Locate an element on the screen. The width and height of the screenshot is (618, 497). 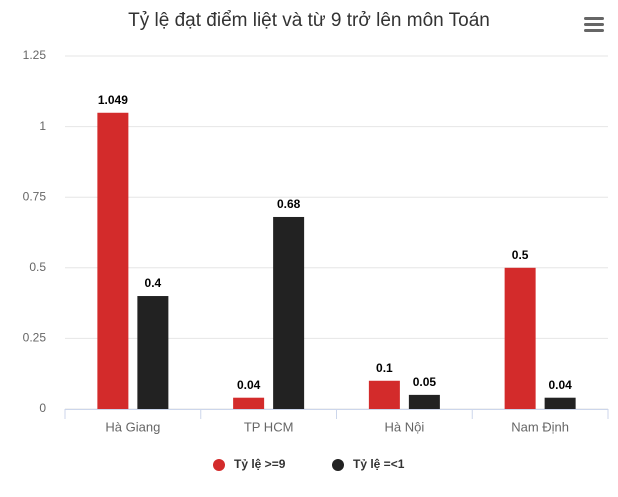
data-label: 0.4 is located at coordinates (153, 283).